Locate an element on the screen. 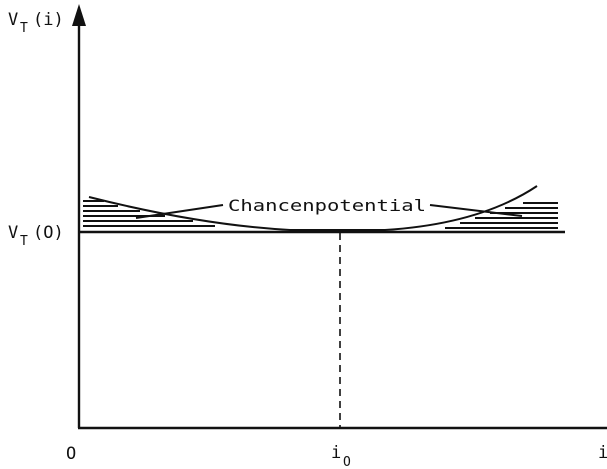 This screenshot has height=469, width=607. y-axis-label: V is located at coordinates (13, 20).